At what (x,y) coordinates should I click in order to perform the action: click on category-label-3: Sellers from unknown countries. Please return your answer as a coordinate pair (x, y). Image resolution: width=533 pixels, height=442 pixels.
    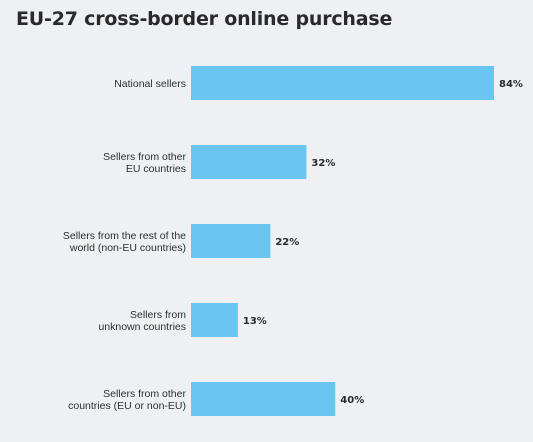
    Looking at the image, I should click on (142, 321).